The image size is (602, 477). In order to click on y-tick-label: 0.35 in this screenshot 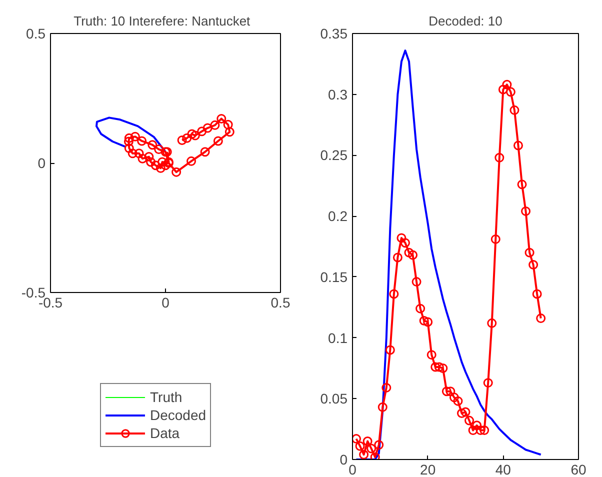, I will do `click(334, 34)`.